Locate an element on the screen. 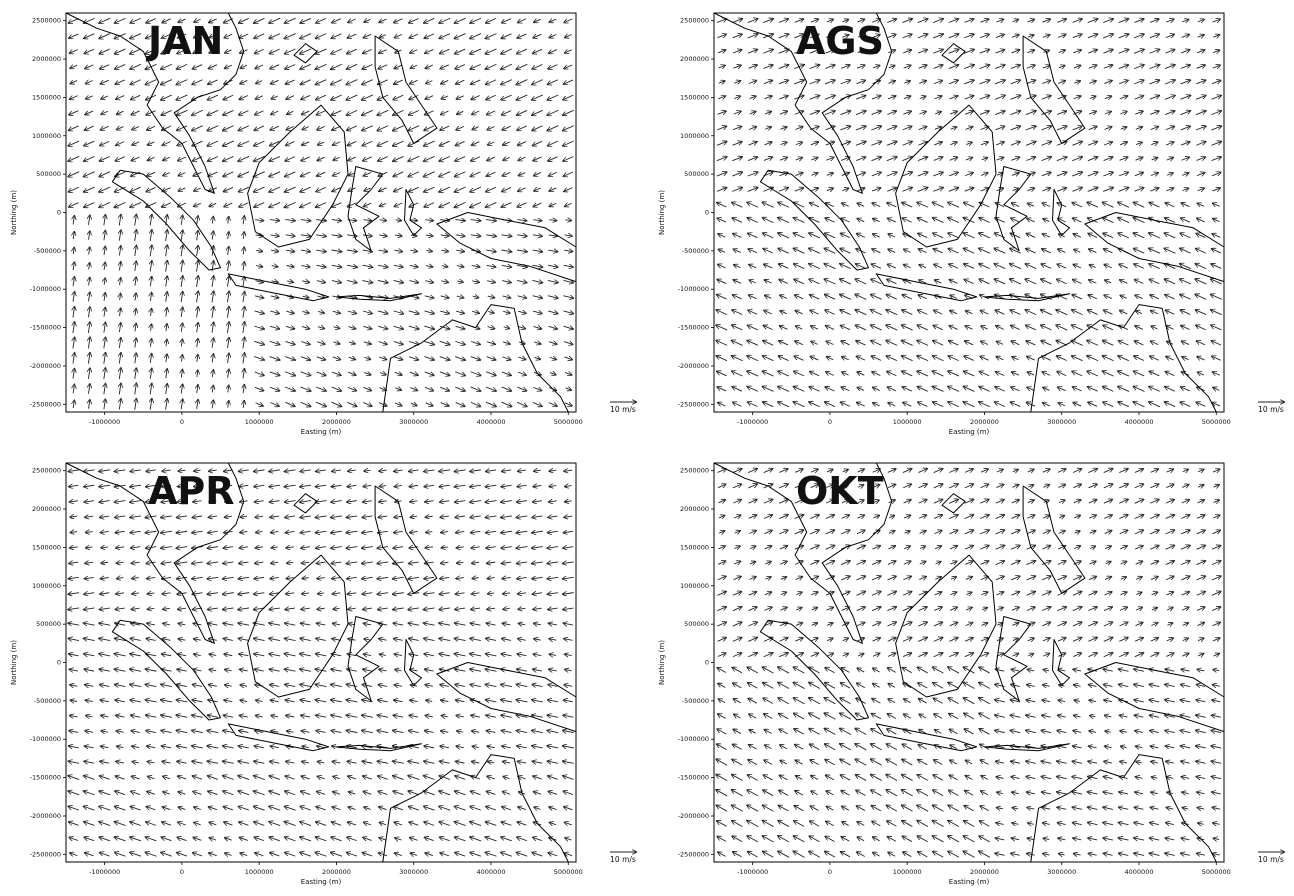  y-tick-label: -500000 is located at coordinates (695, 251).